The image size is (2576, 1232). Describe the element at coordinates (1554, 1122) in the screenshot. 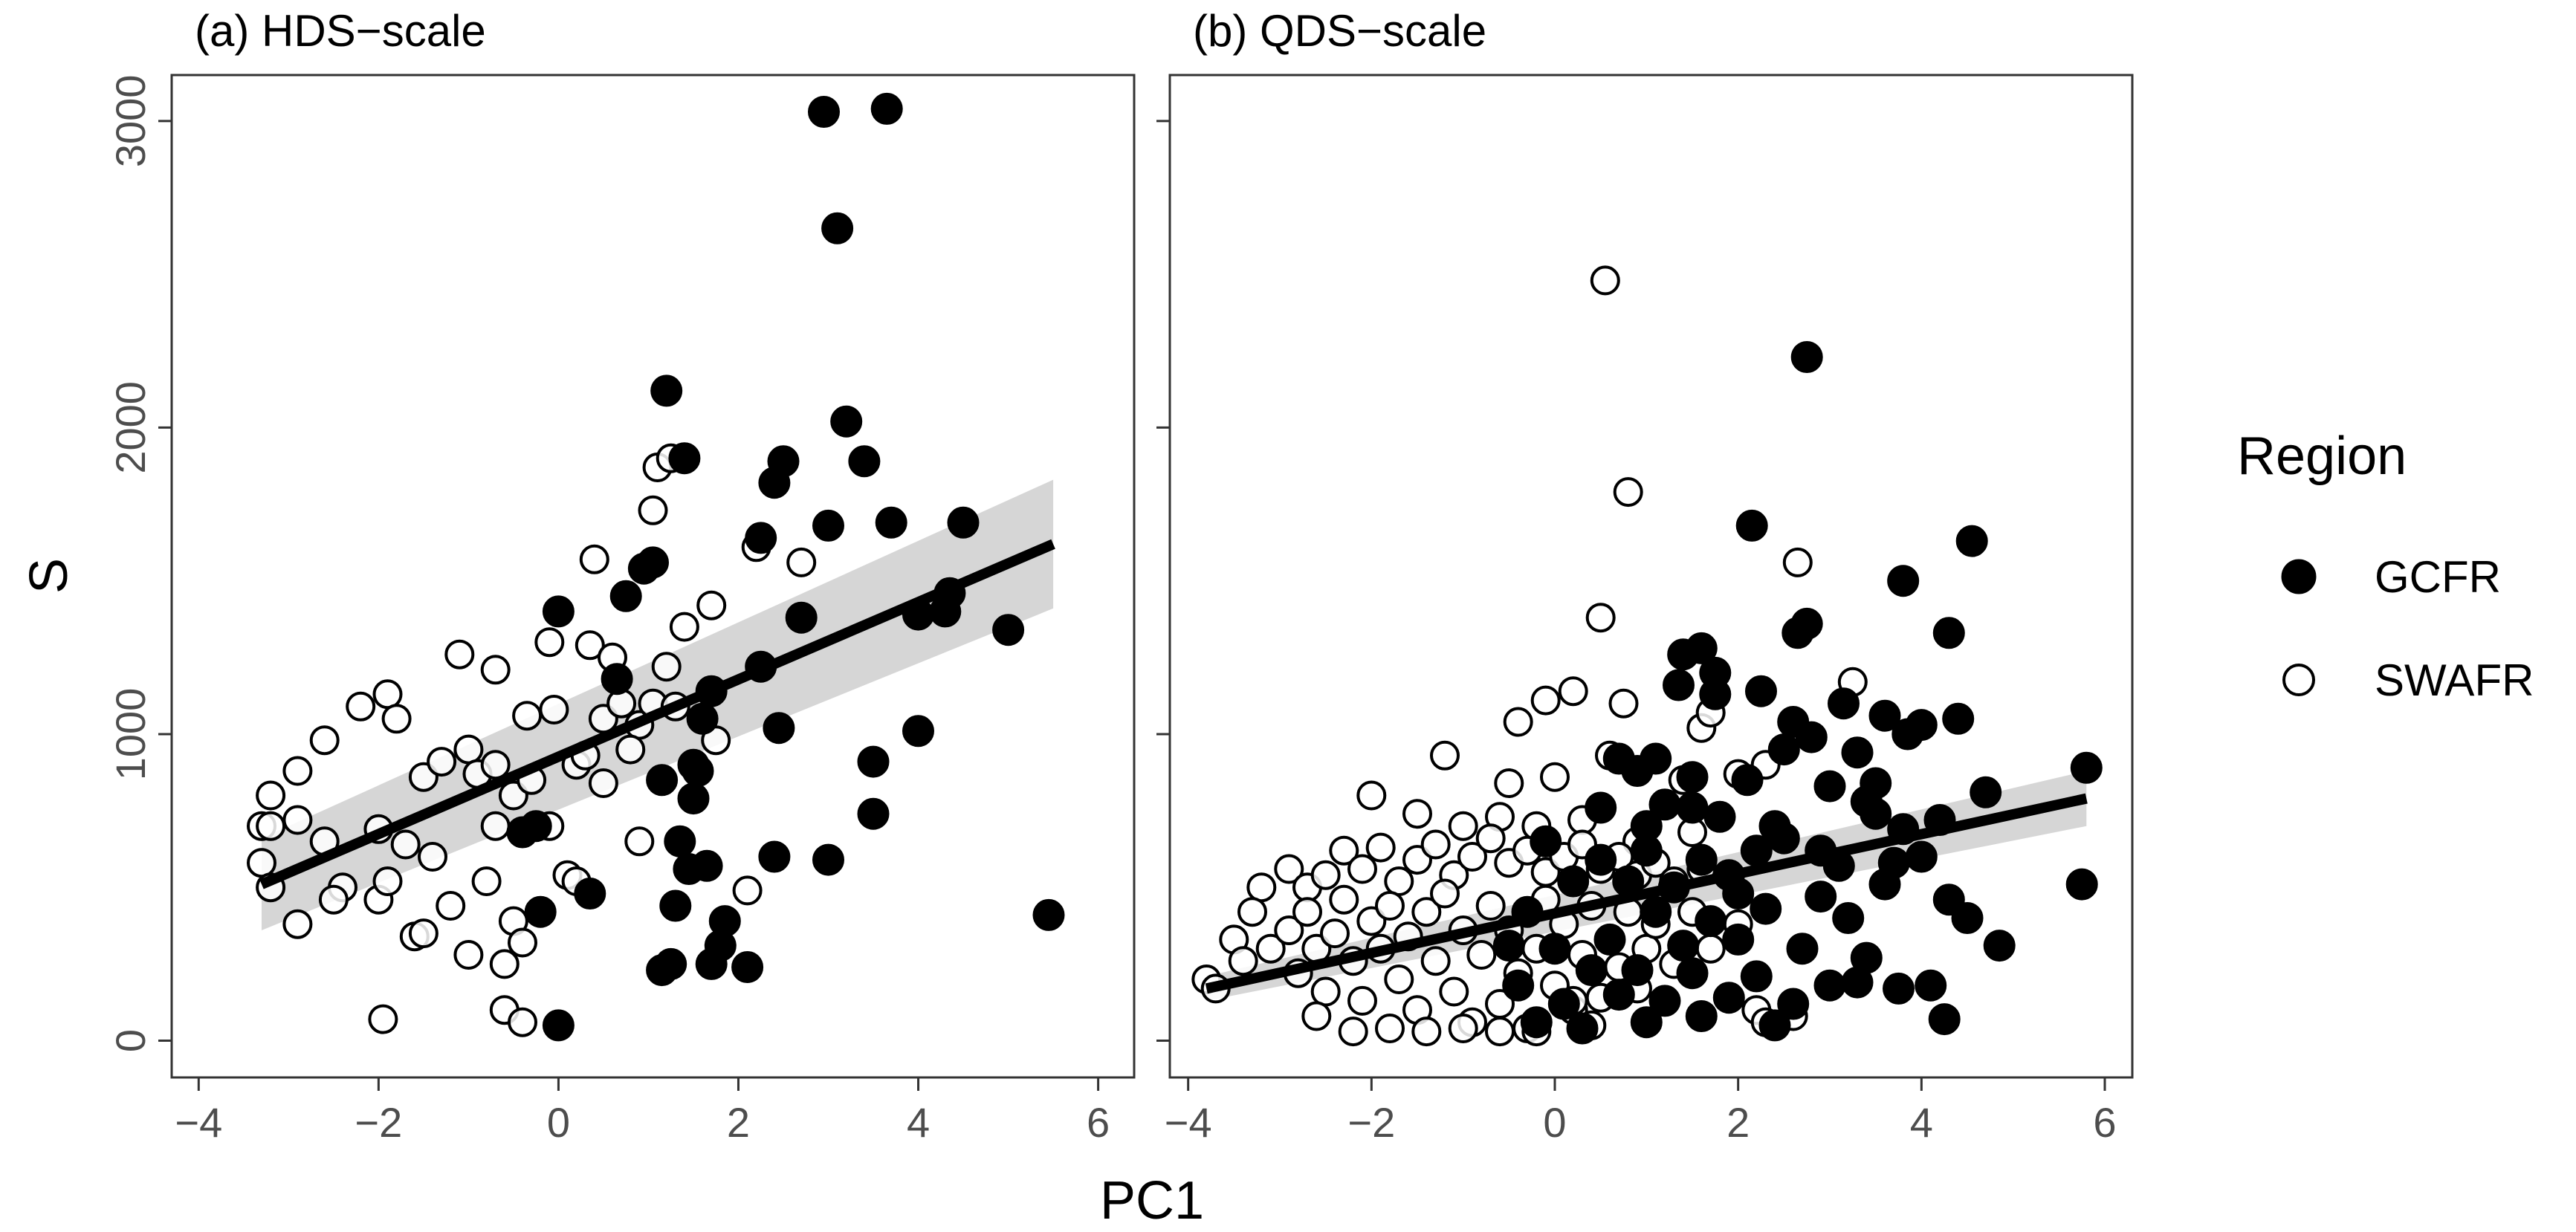

I see `x-tick-label: 0` at that location.